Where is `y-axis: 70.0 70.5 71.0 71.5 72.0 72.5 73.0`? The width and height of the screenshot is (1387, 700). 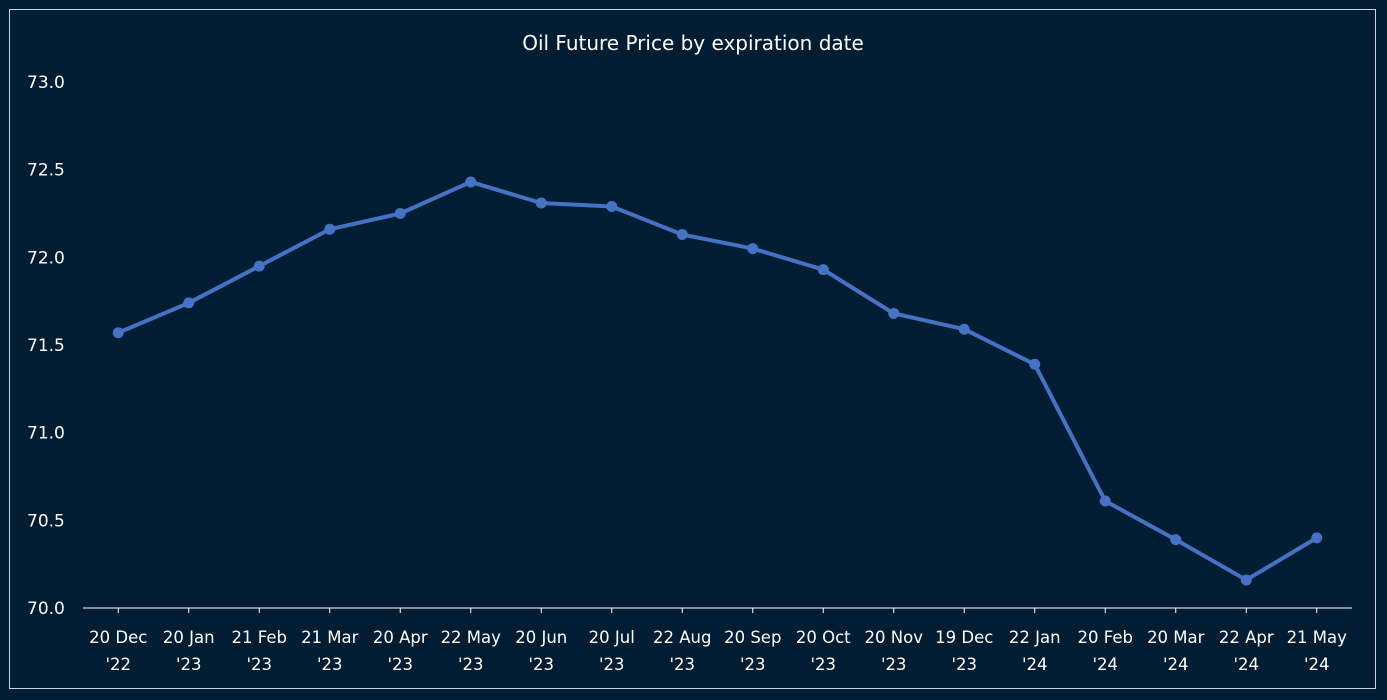
y-axis: 70.0 70.5 71.0 71.5 72.0 72.5 73.0 is located at coordinates (46, 346).